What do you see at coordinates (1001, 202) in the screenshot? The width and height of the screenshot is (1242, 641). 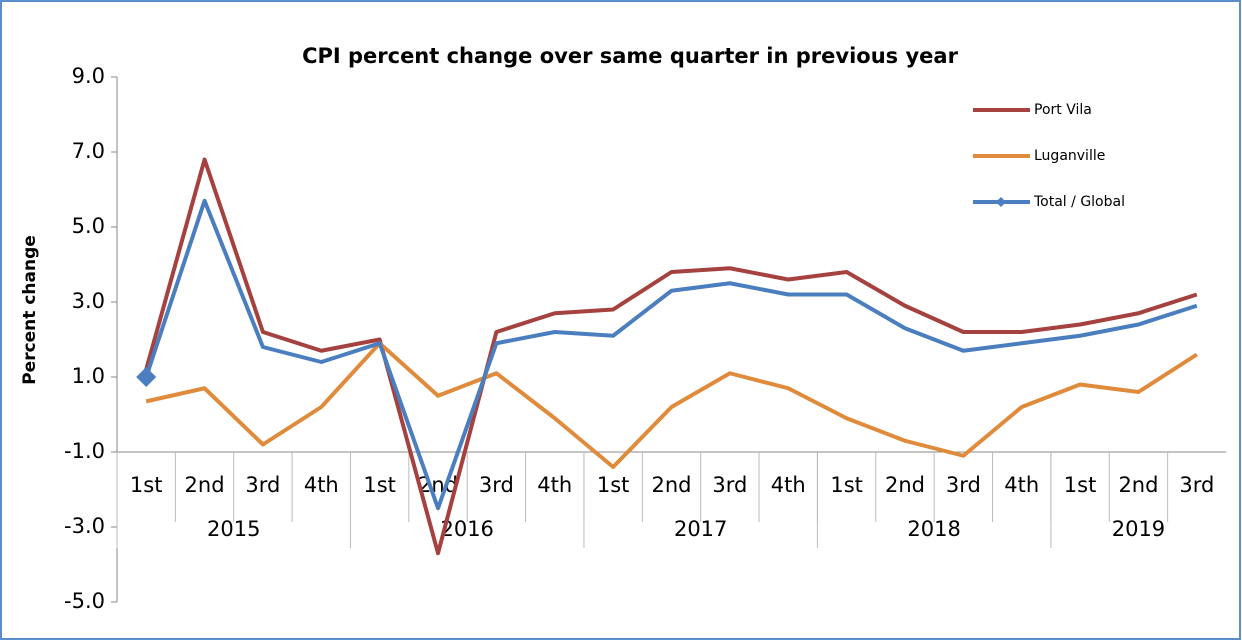 I see `legend-marker` at bounding box center [1001, 202].